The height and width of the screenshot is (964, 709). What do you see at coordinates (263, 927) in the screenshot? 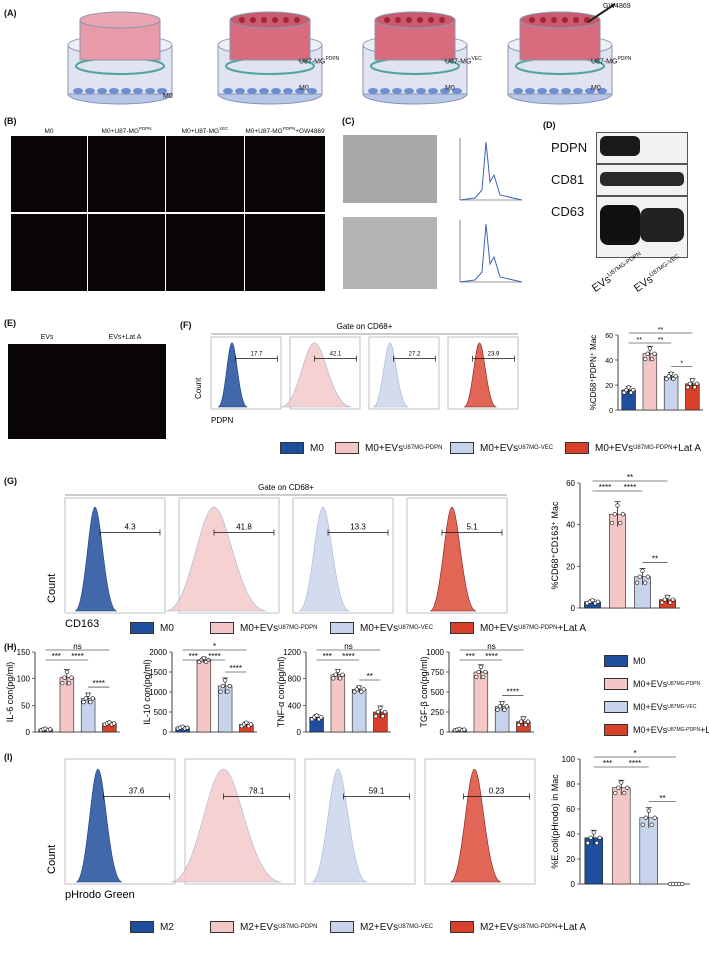
I see `legend-item: M2+EVs U87MG-PDPN` at bounding box center [263, 927].